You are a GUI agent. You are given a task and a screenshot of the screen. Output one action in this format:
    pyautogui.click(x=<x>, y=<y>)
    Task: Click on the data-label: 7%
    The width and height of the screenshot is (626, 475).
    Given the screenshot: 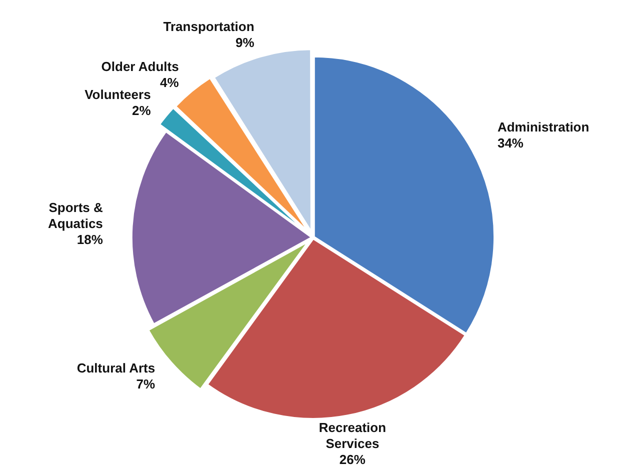 What is the action you would take?
    pyautogui.click(x=146, y=384)
    